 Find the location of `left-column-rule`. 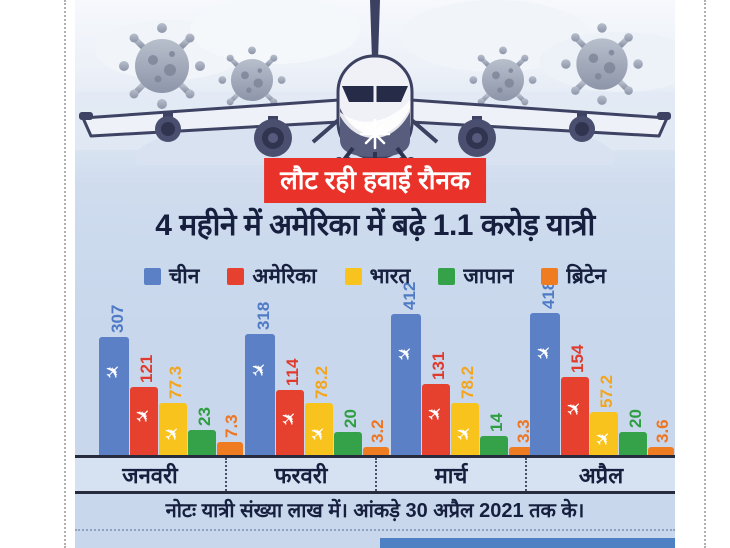

left-column-rule is located at coordinates (65, 274).